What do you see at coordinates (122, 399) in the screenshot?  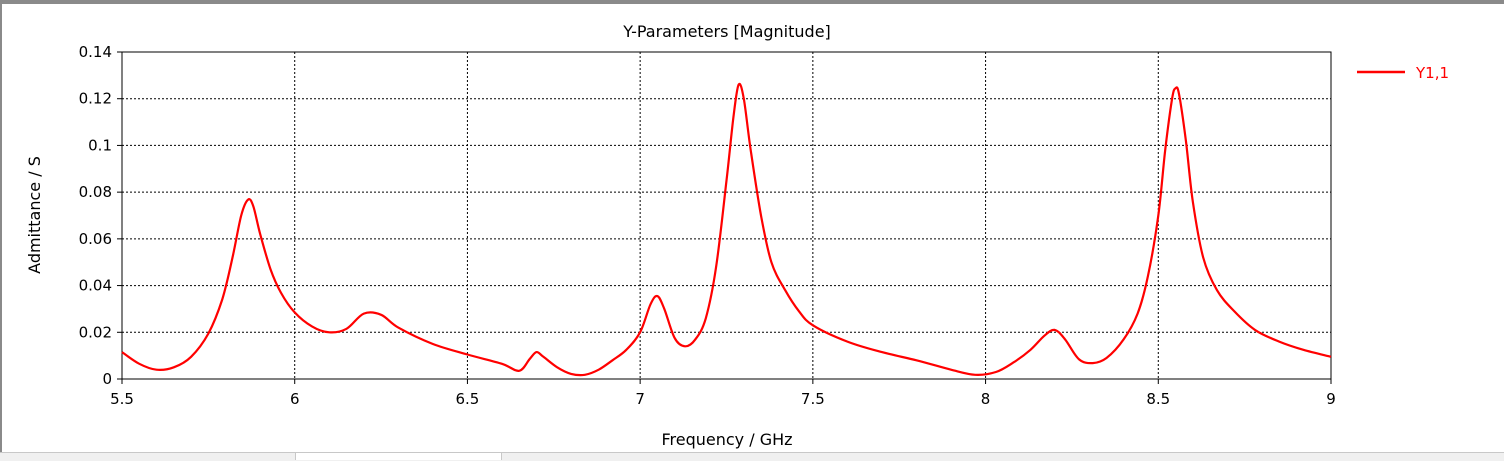 I see `x-tick-label: 5.5` at bounding box center [122, 399].